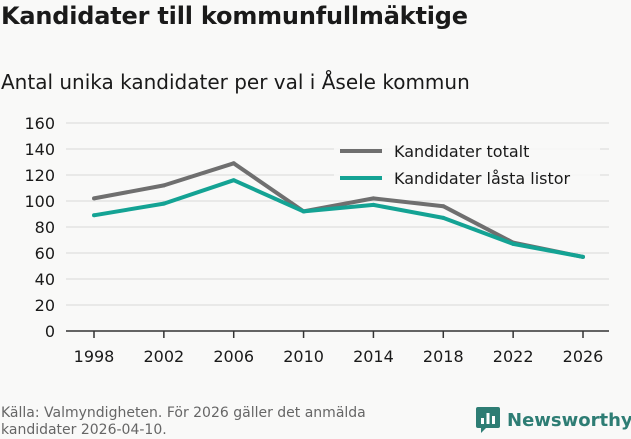 The image size is (631, 439). I want to click on x-tick-label: 2002, so click(163, 356).